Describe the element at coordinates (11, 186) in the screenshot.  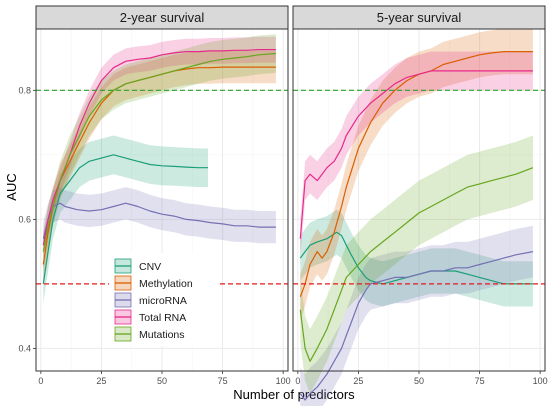
I see `y-axis-title: AUC` at that location.